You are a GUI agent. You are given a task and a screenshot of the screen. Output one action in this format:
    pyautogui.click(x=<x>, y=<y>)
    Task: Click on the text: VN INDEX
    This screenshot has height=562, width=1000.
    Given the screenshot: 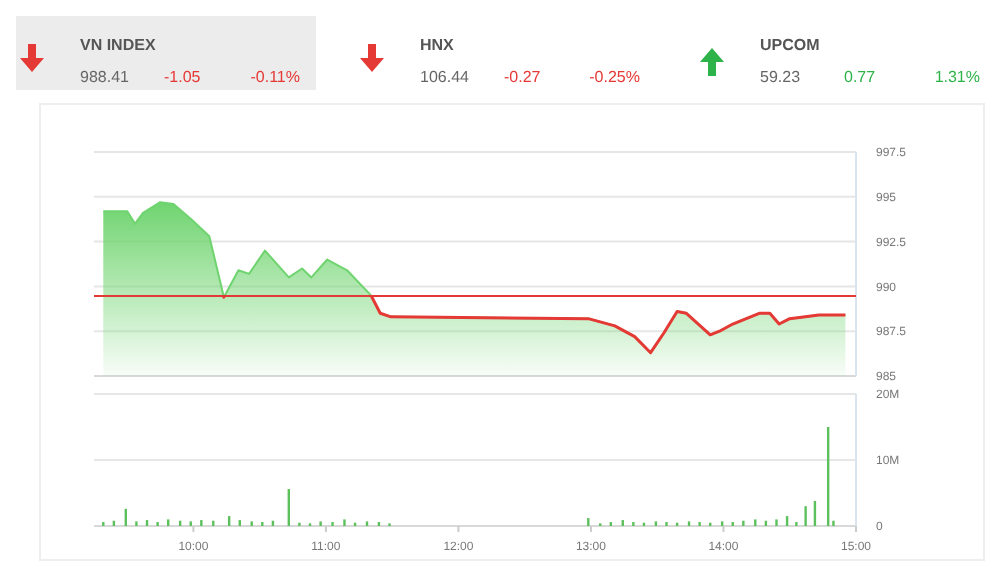 What is the action you would take?
    pyautogui.click(x=118, y=45)
    